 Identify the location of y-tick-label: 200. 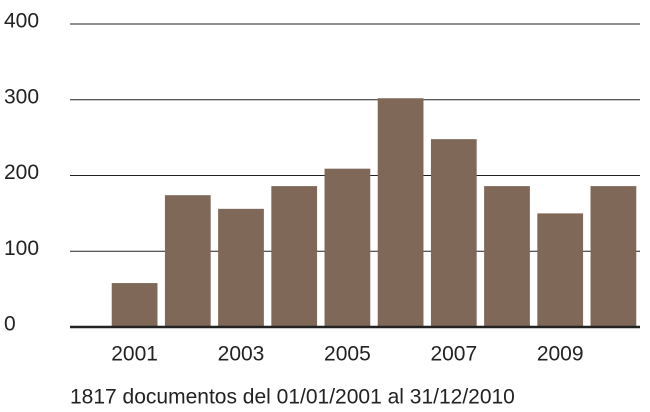
(21, 172).